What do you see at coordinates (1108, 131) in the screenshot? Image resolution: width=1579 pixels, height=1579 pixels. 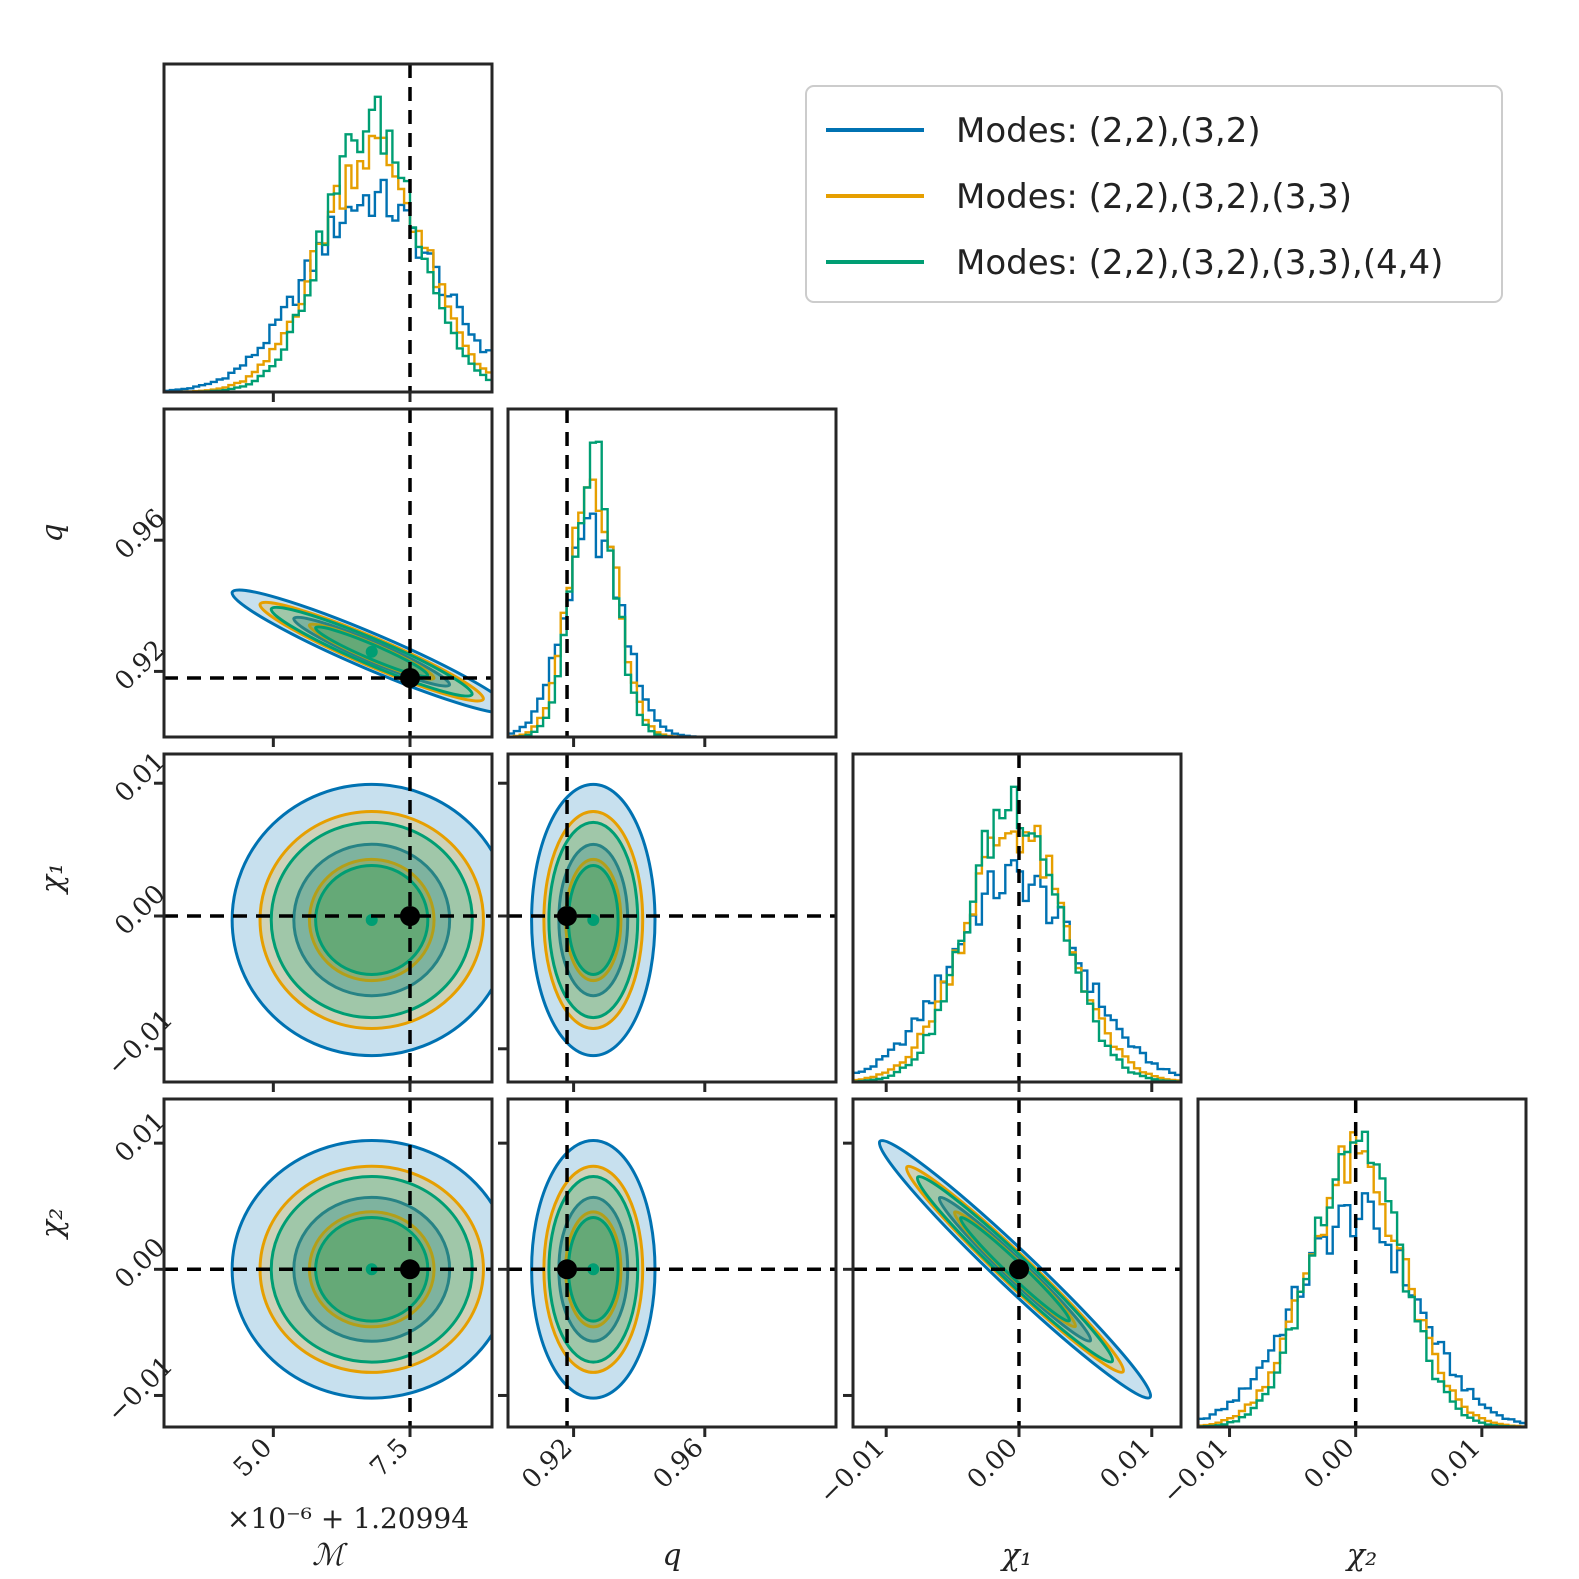 I see `legend-entry-0: Modes: (2,2),(3,2)` at bounding box center [1108, 131].